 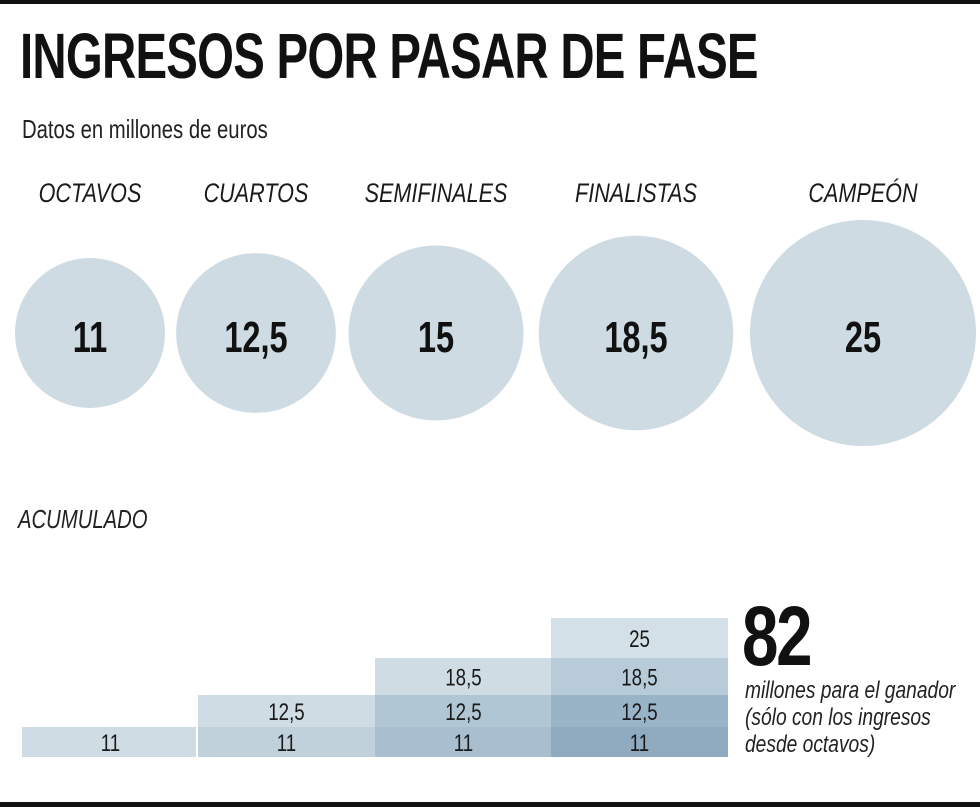 I want to click on bubble-campeon, so click(x=863, y=333).